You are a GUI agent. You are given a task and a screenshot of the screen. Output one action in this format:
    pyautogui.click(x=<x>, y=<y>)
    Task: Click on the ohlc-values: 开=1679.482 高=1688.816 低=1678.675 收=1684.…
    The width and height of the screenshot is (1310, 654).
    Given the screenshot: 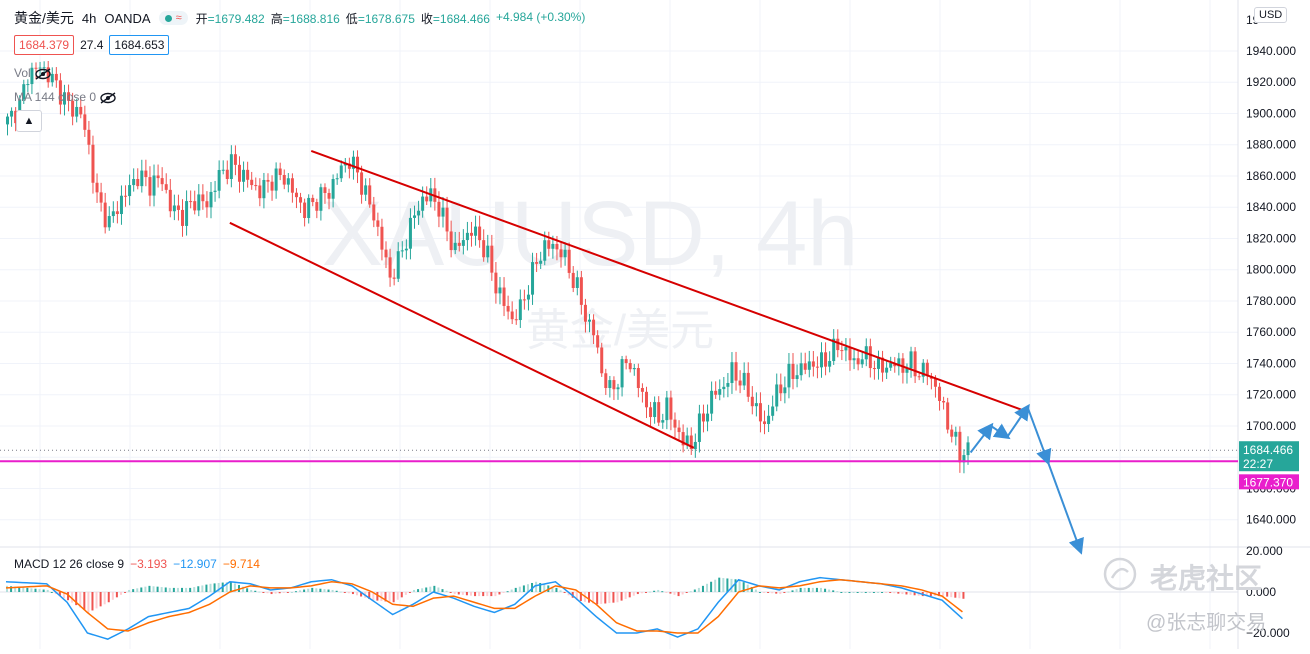 What is the action you would take?
    pyautogui.click(x=391, y=18)
    